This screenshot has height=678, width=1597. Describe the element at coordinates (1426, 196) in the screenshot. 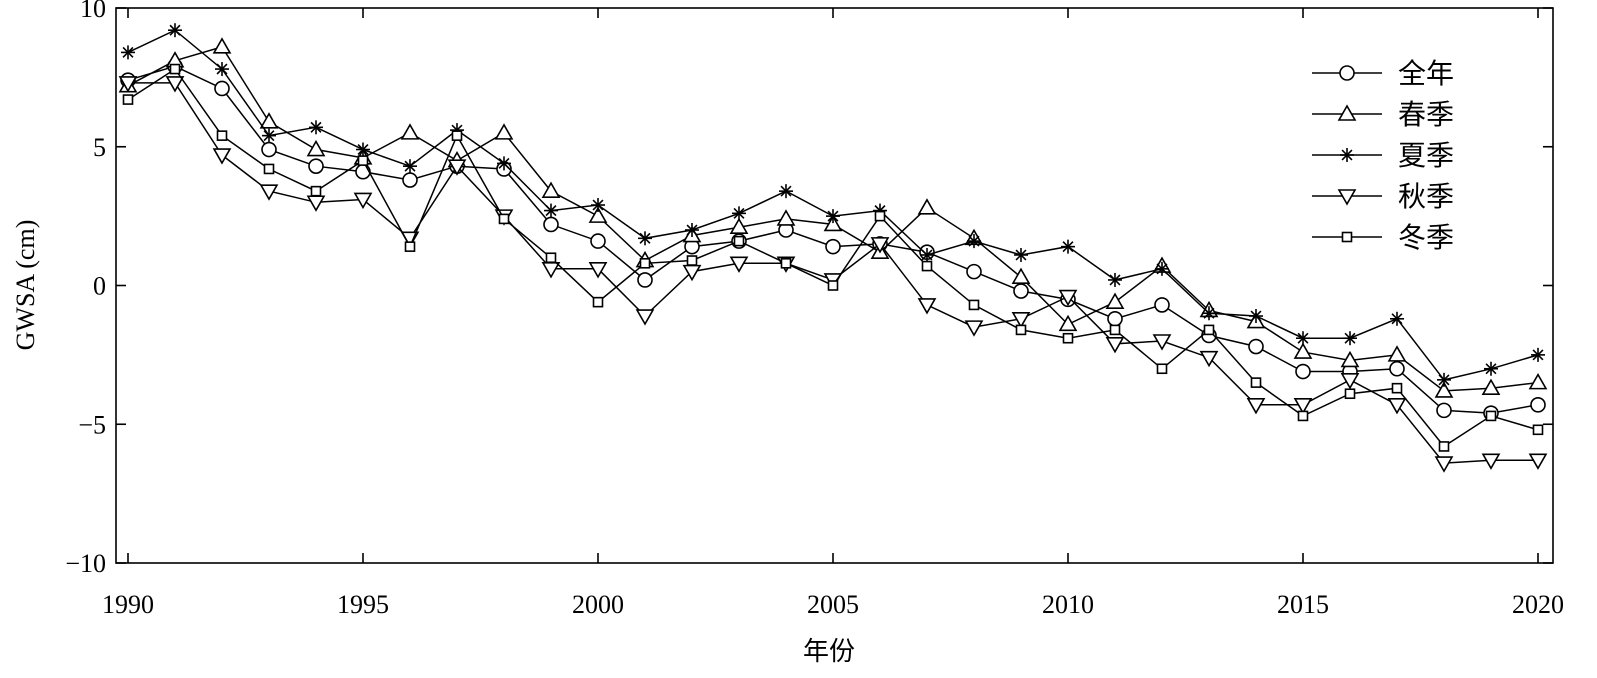

I see `legend-label: 秋季` at that location.